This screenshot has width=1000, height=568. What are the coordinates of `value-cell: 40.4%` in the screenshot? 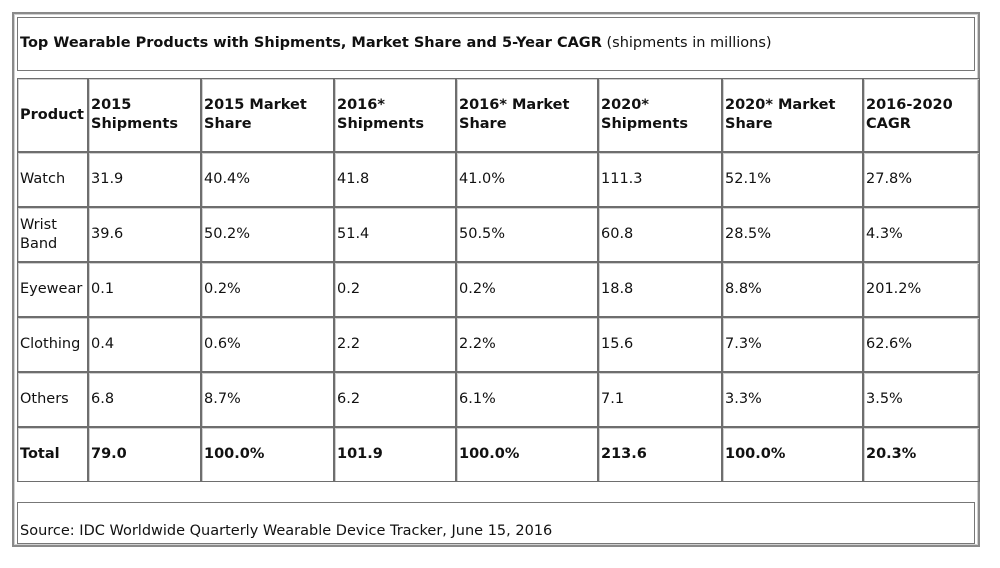 It's located at (267, 179).